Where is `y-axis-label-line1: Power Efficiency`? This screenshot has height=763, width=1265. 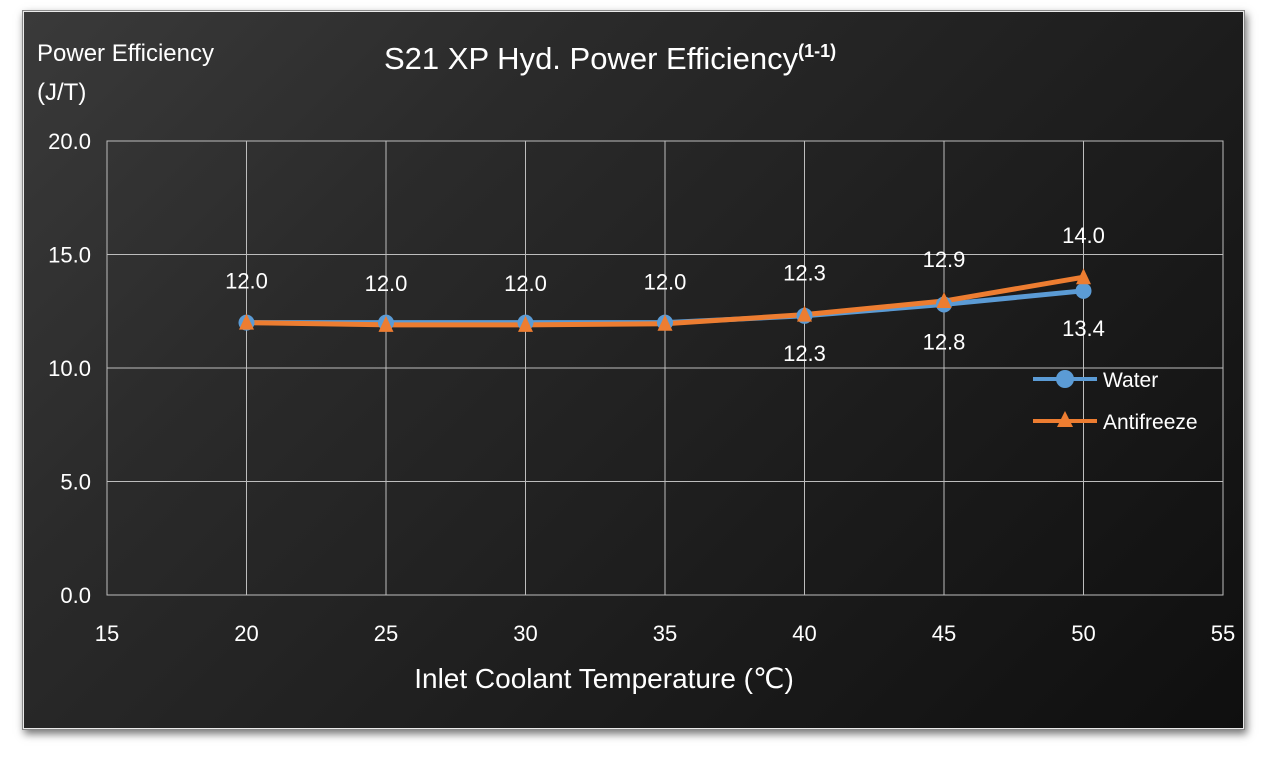
y-axis-label-line1: Power Efficiency is located at coordinates (125, 53).